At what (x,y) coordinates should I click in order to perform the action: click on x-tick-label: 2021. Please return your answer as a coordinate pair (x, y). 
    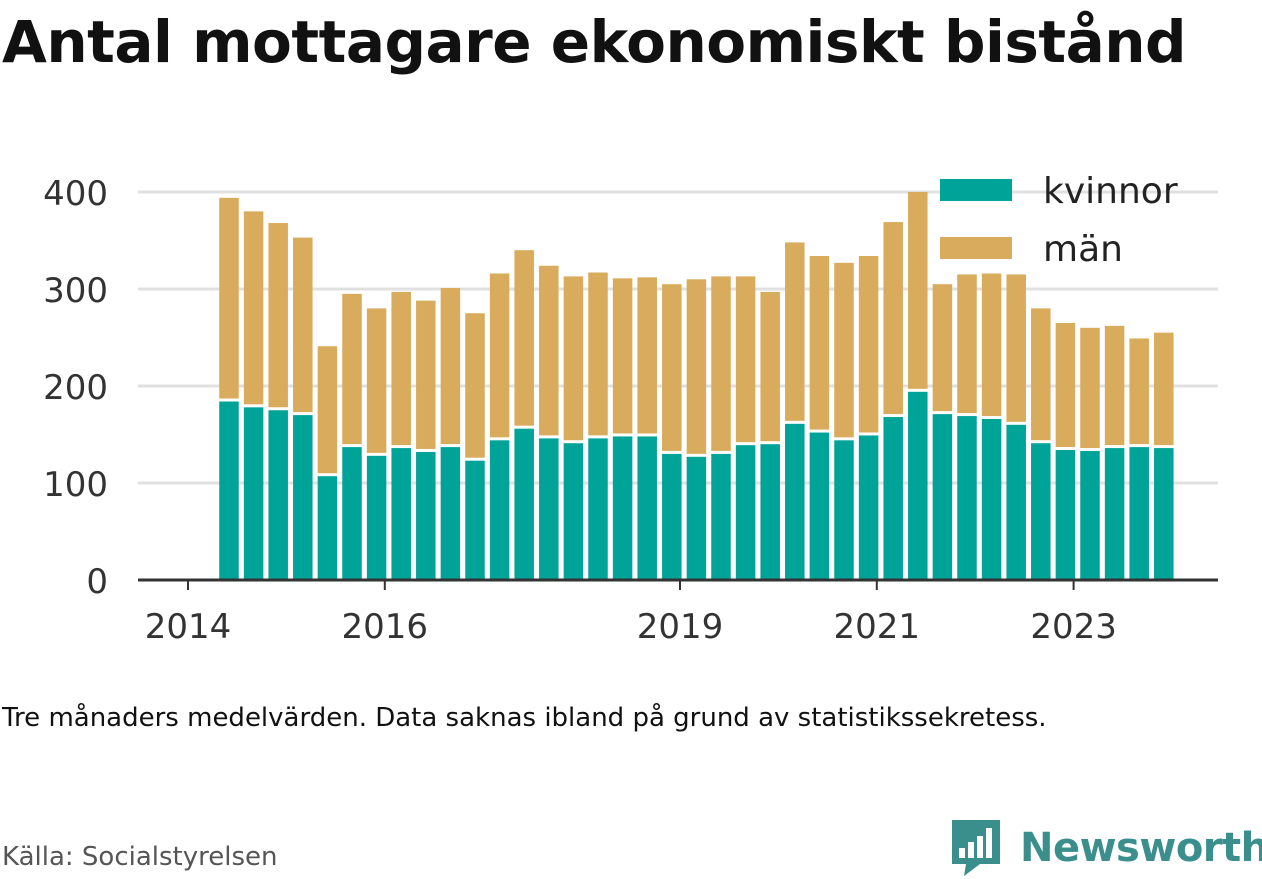
    Looking at the image, I should click on (877, 627).